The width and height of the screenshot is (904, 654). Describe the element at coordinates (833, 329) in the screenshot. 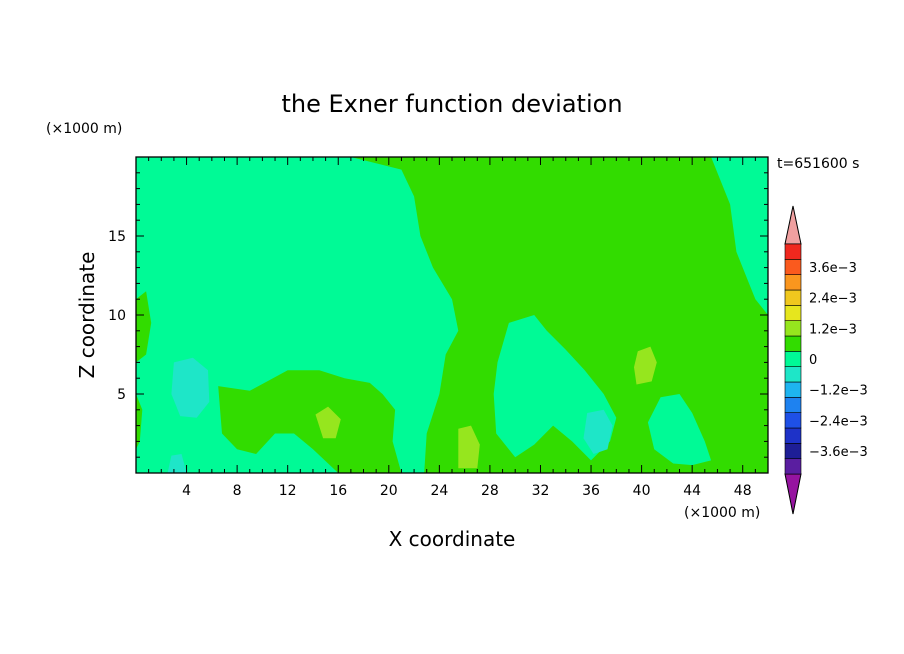

I see `colorbar-label: 1.2e−3` at that location.